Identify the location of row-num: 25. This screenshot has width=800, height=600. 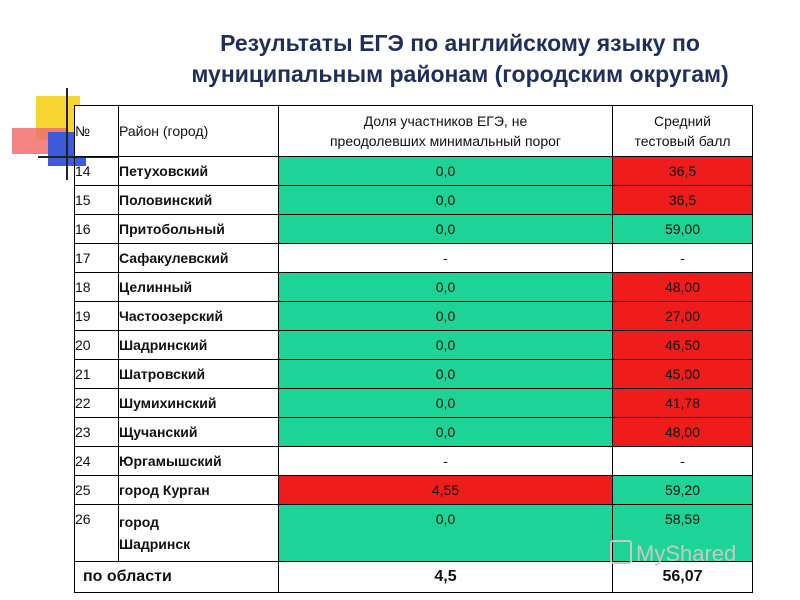
(96, 490).